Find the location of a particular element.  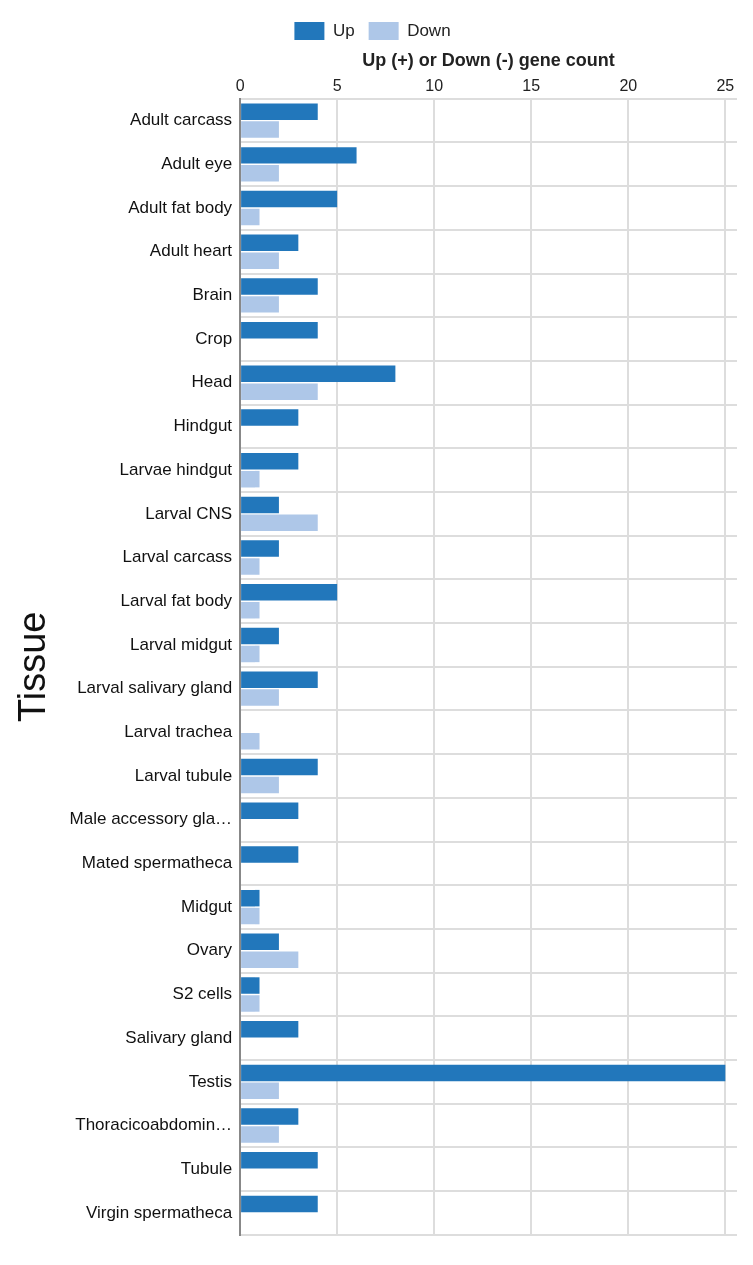

y-tick-label: Hindgut is located at coordinates (203, 426).